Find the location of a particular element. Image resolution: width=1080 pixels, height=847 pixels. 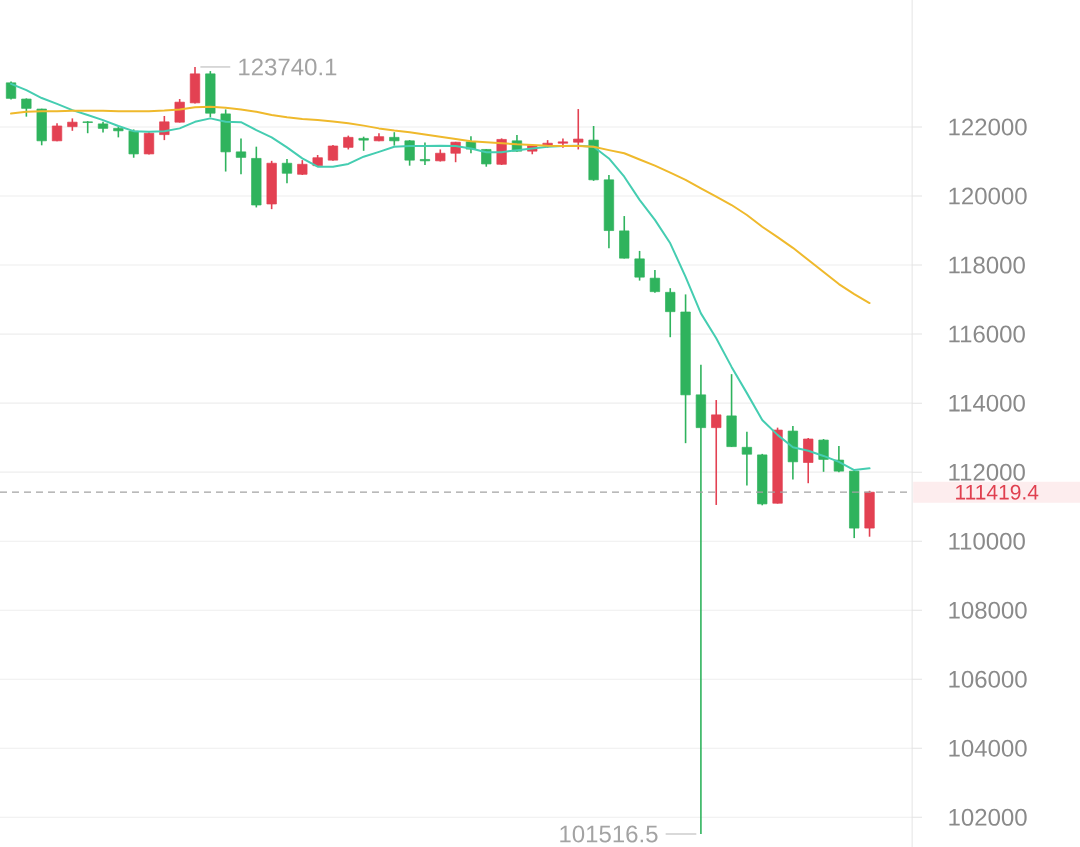

y-tick-label: 114000 is located at coordinates (987, 403).